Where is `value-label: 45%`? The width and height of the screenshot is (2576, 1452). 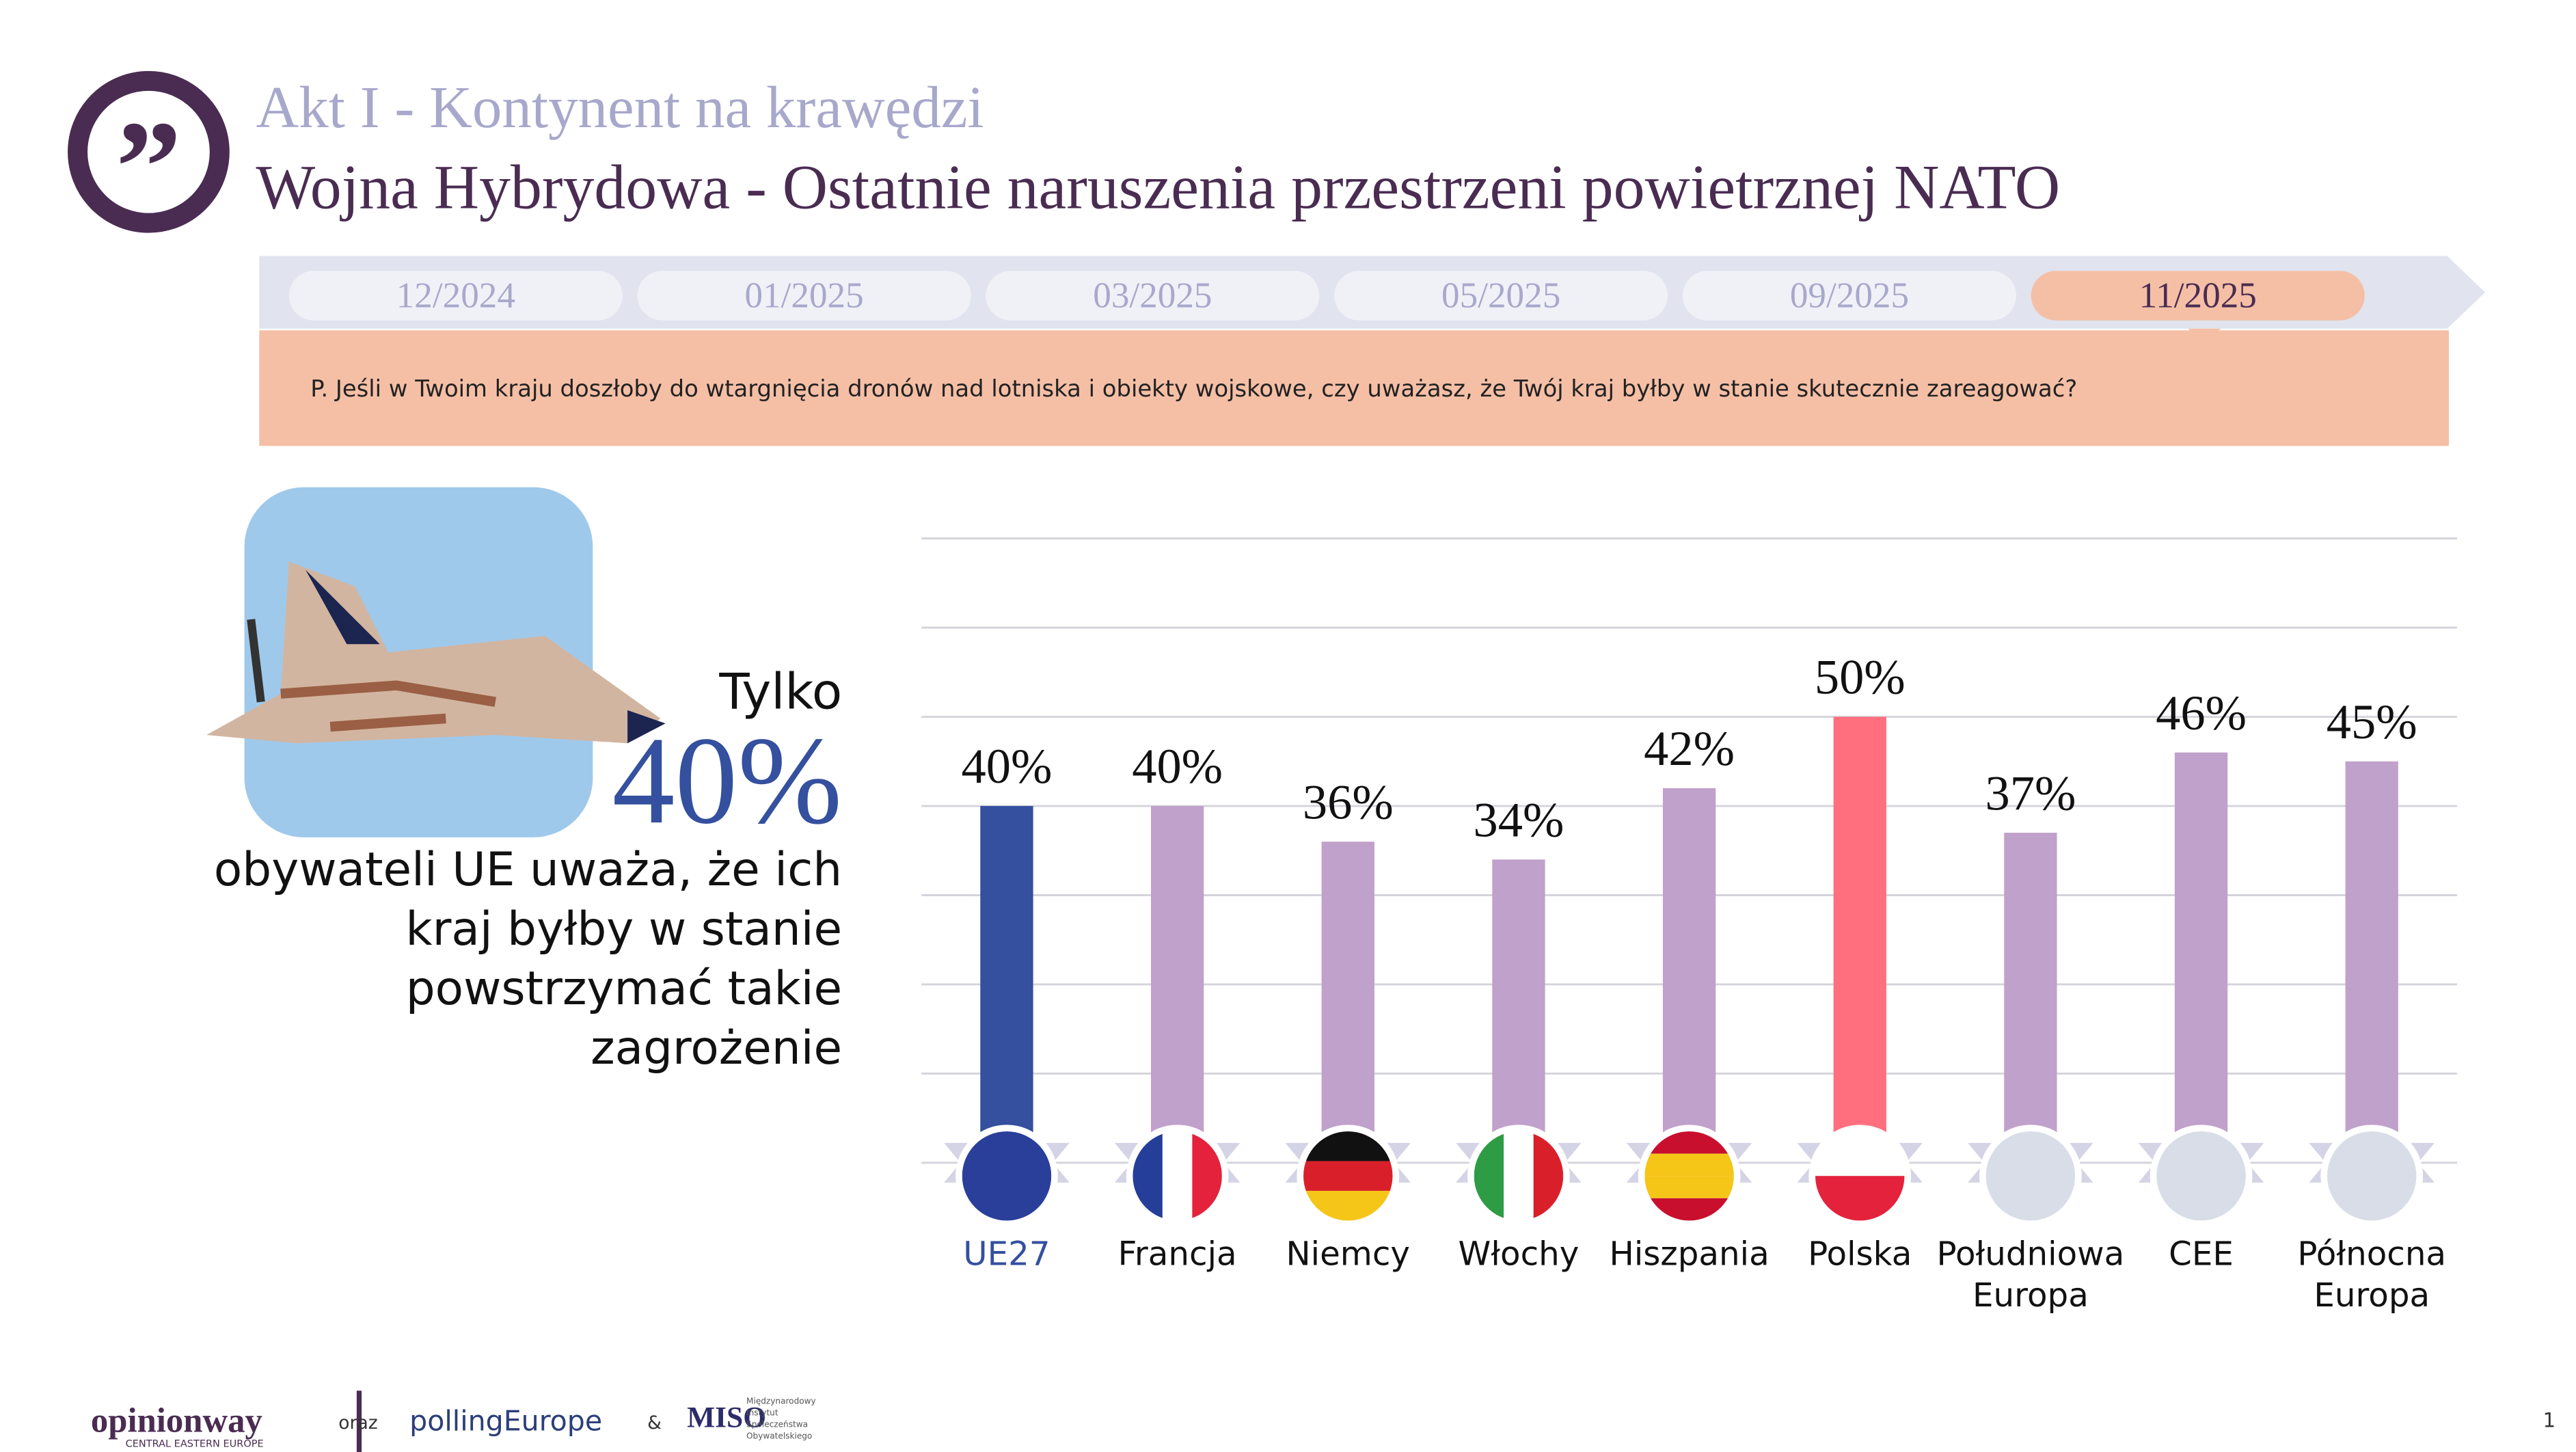 value-label: 45% is located at coordinates (2372, 721).